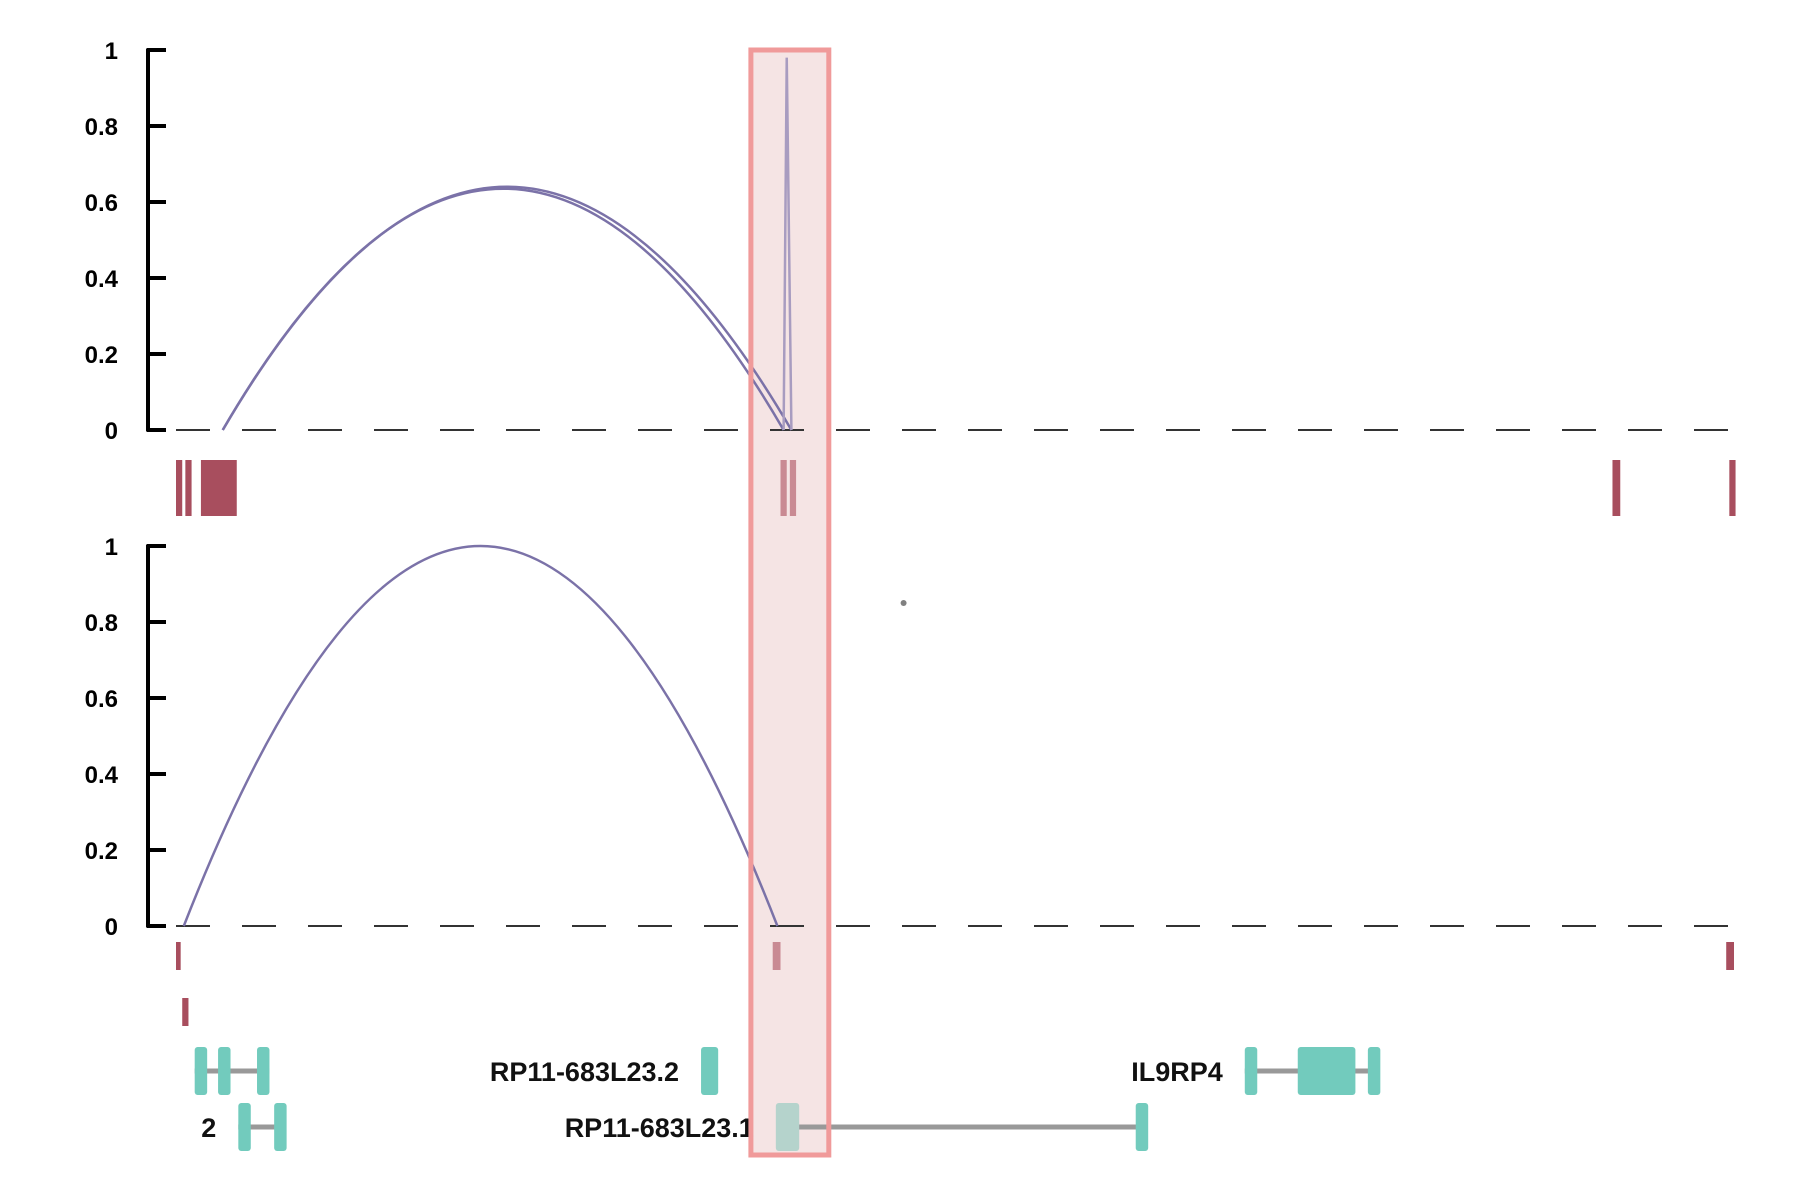 This screenshot has height=1200, width=1800. I want to click on junction-spike, so click(787, 244).